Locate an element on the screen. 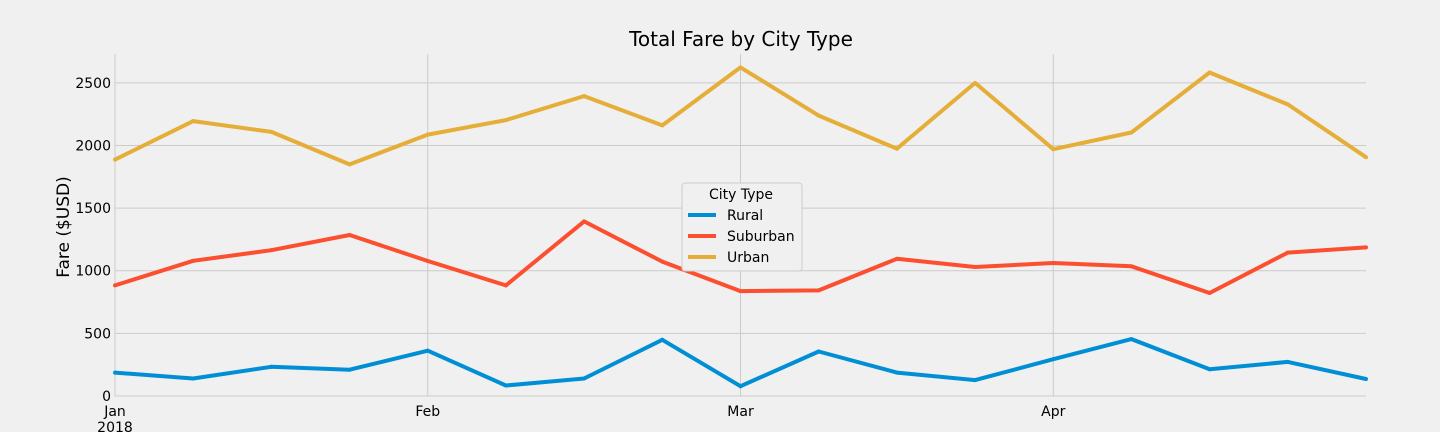  y-tick-label: 2500 is located at coordinates (93, 84).